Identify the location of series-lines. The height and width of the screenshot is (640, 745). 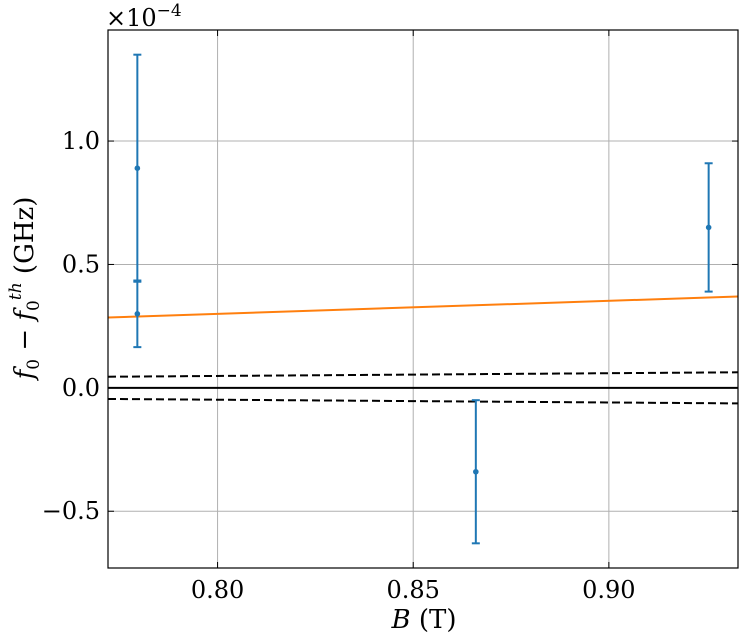
(423, 350).